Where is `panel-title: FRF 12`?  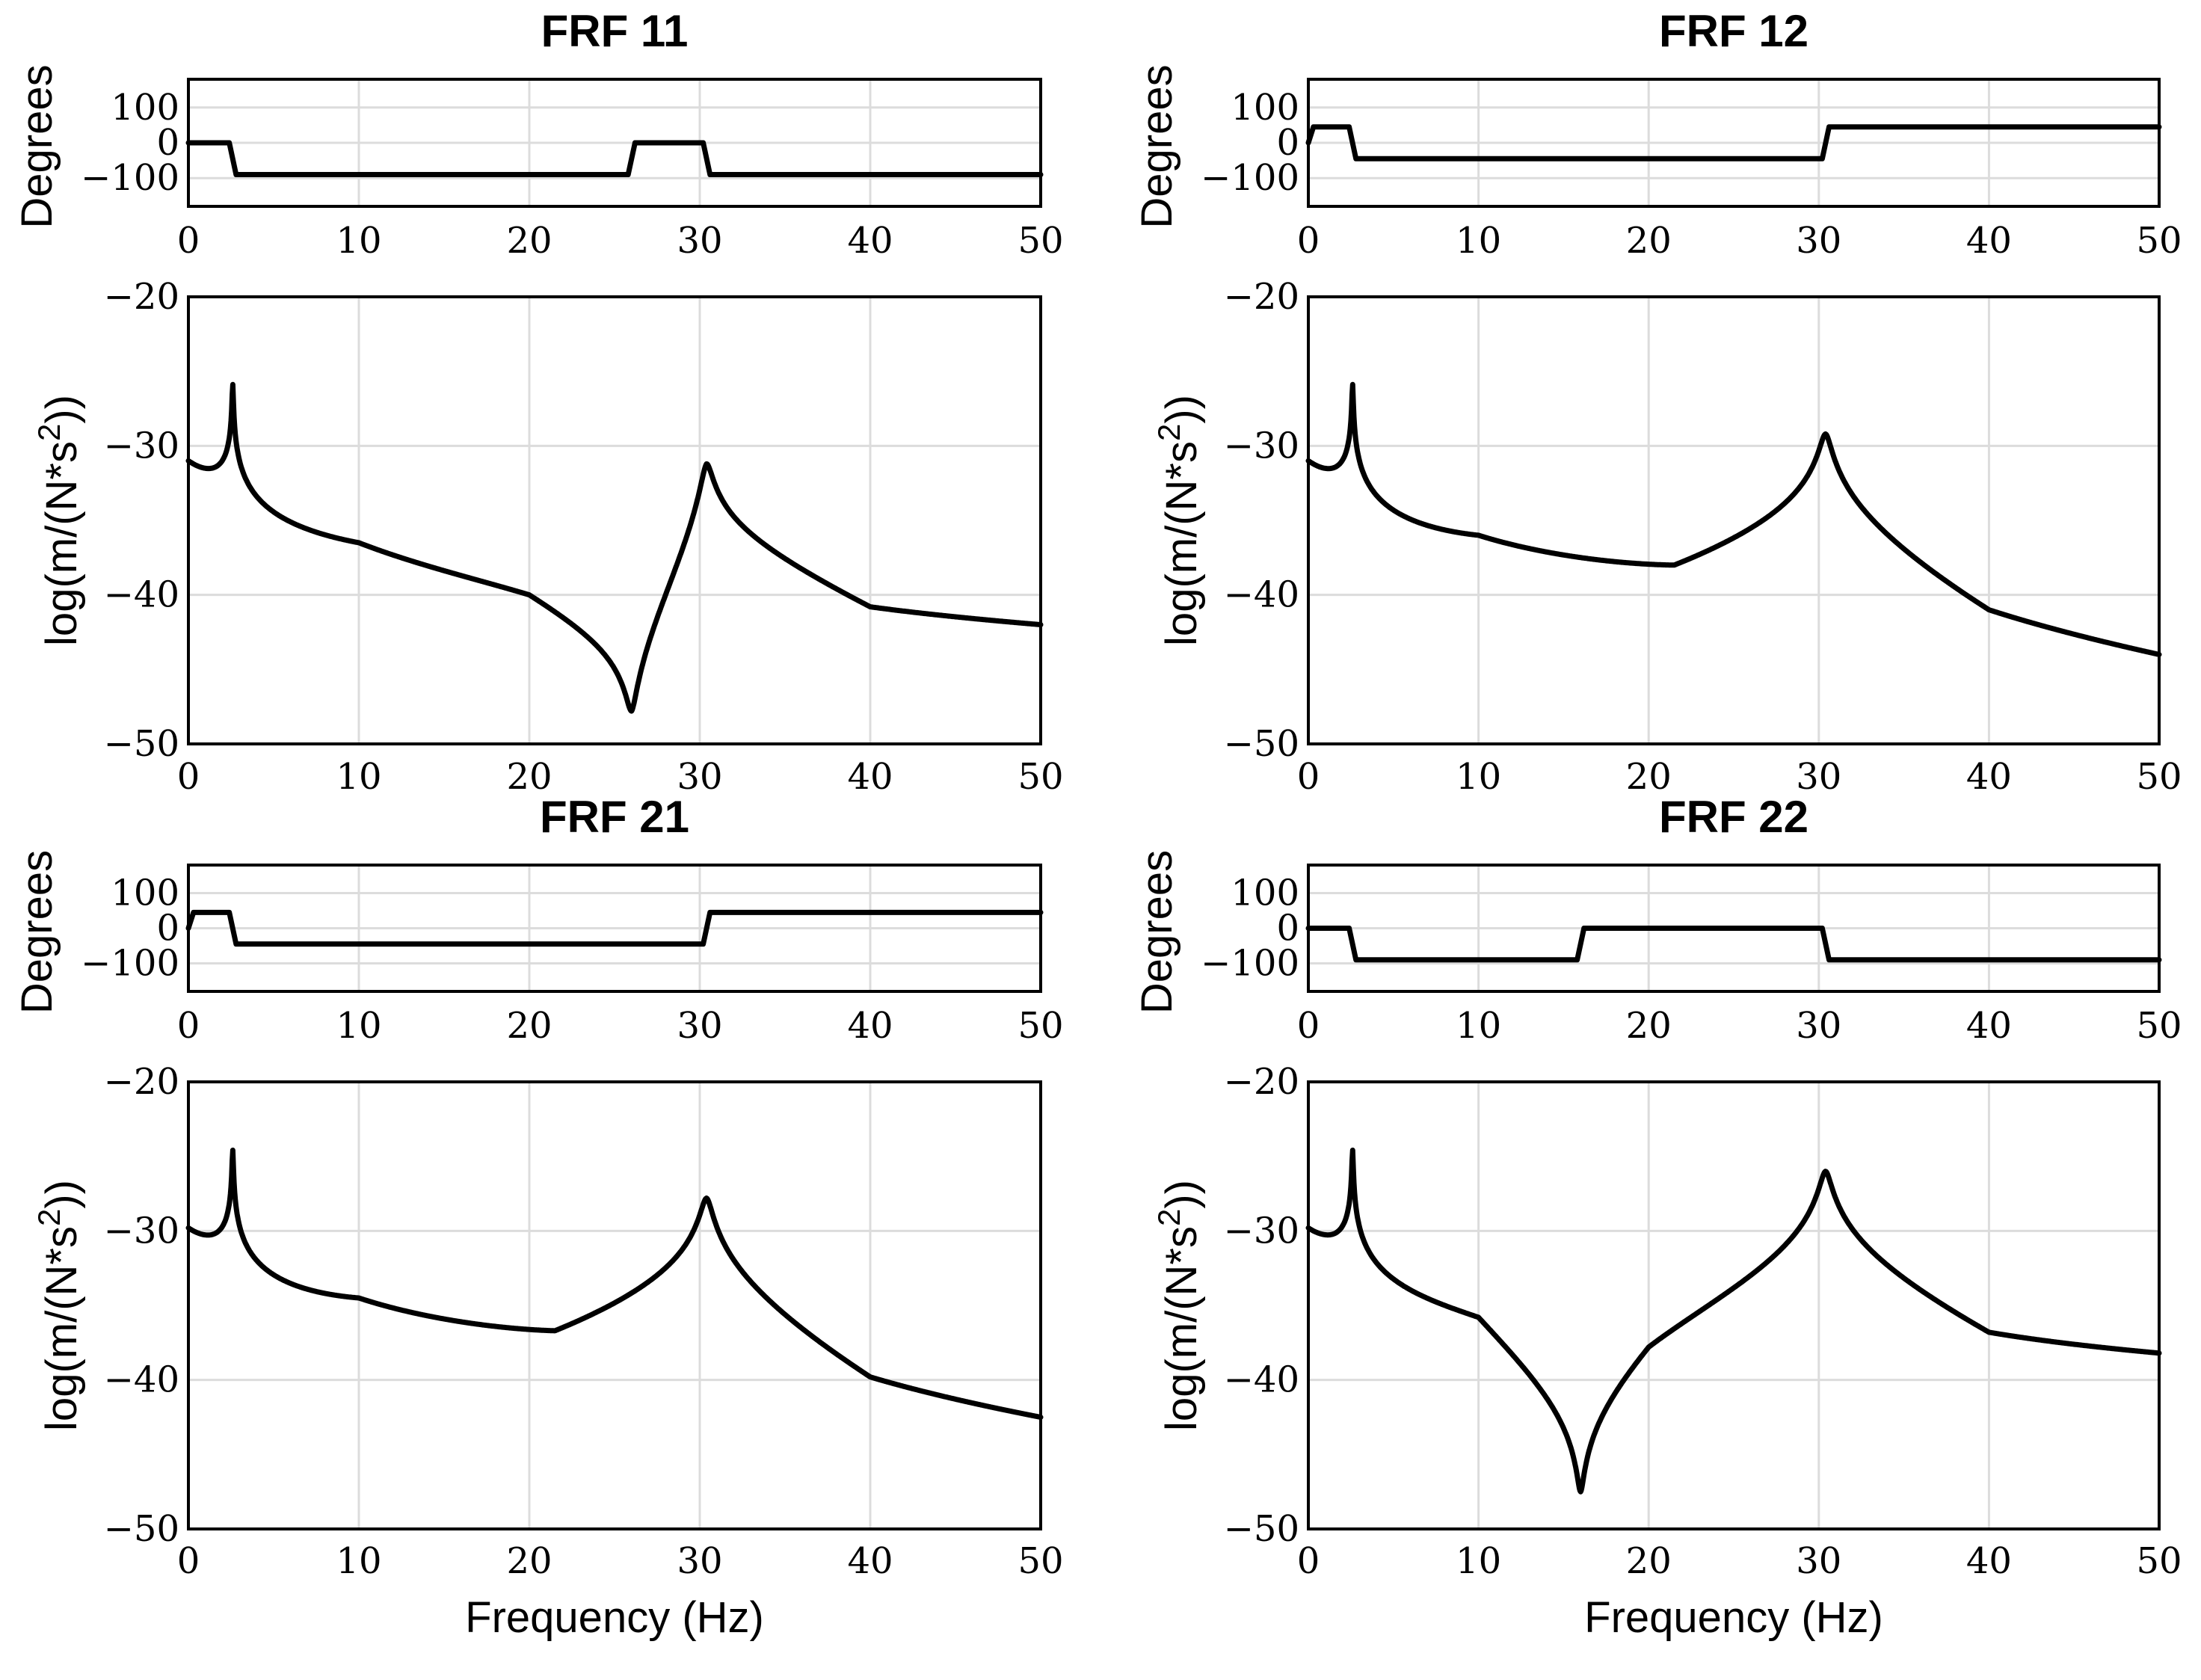 panel-title: FRF 12 is located at coordinates (1733, 31).